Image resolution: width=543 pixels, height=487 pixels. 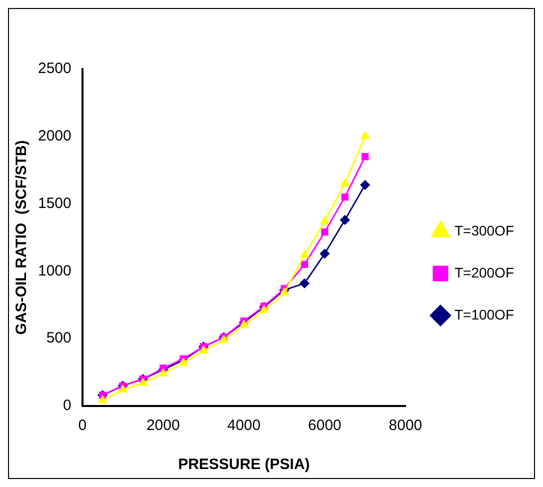 What do you see at coordinates (405, 425) in the screenshot?
I see `x-tick-label: 8000` at bounding box center [405, 425].